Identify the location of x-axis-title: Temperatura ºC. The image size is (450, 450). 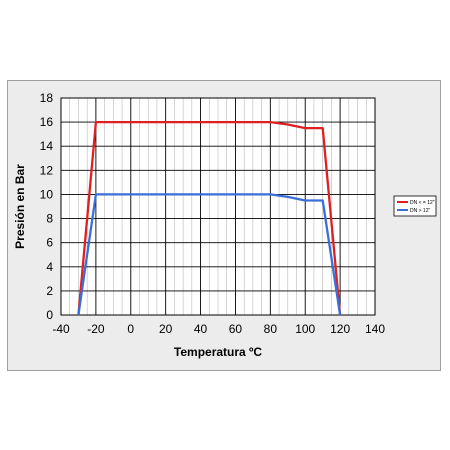
(218, 352).